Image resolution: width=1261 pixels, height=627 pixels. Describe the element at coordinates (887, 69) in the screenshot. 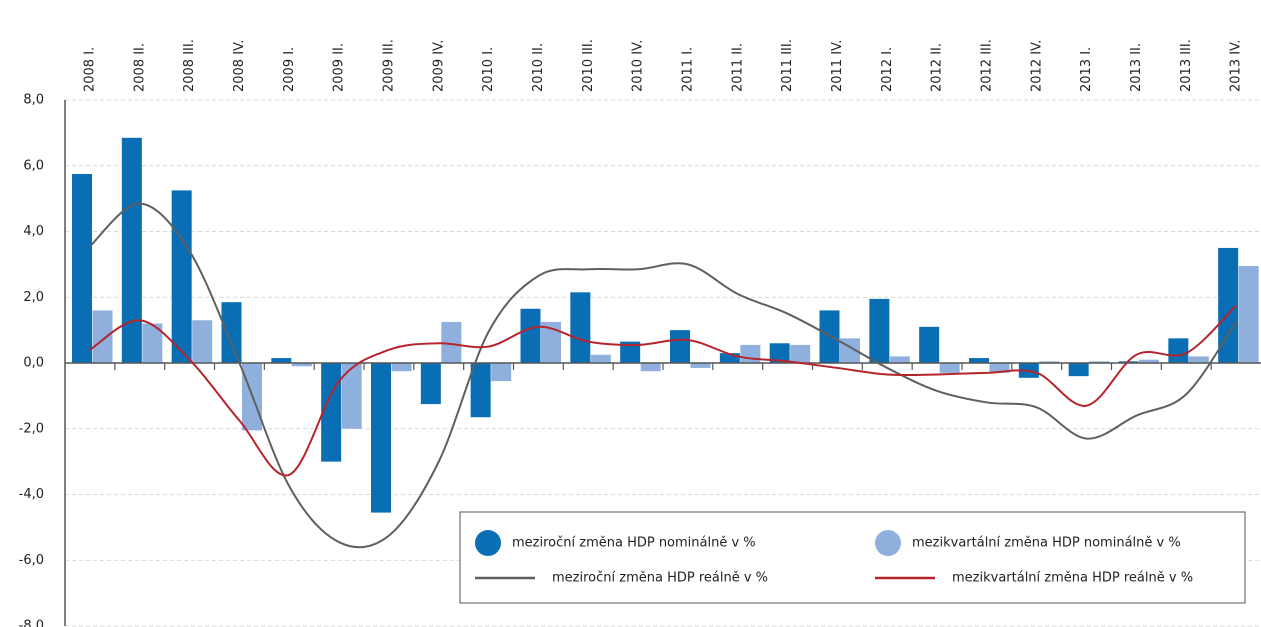

I see `x-tick-label: 2012 I.` at that location.